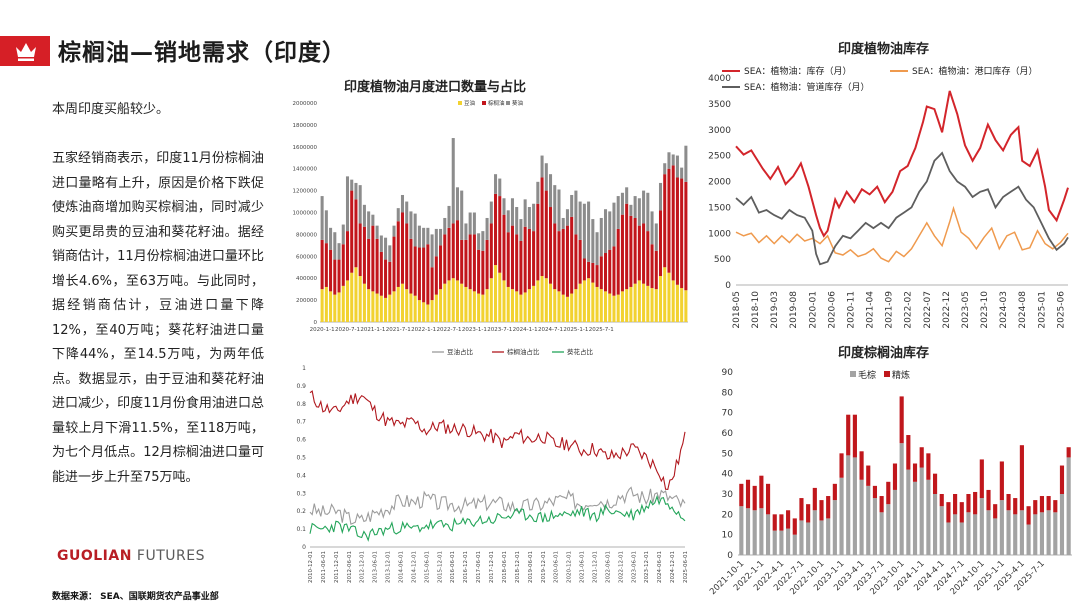  What do you see at coordinates (1004, 310) in the screenshot?
I see `x-tick-label: 2024-03` at bounding box center [1004, 310].